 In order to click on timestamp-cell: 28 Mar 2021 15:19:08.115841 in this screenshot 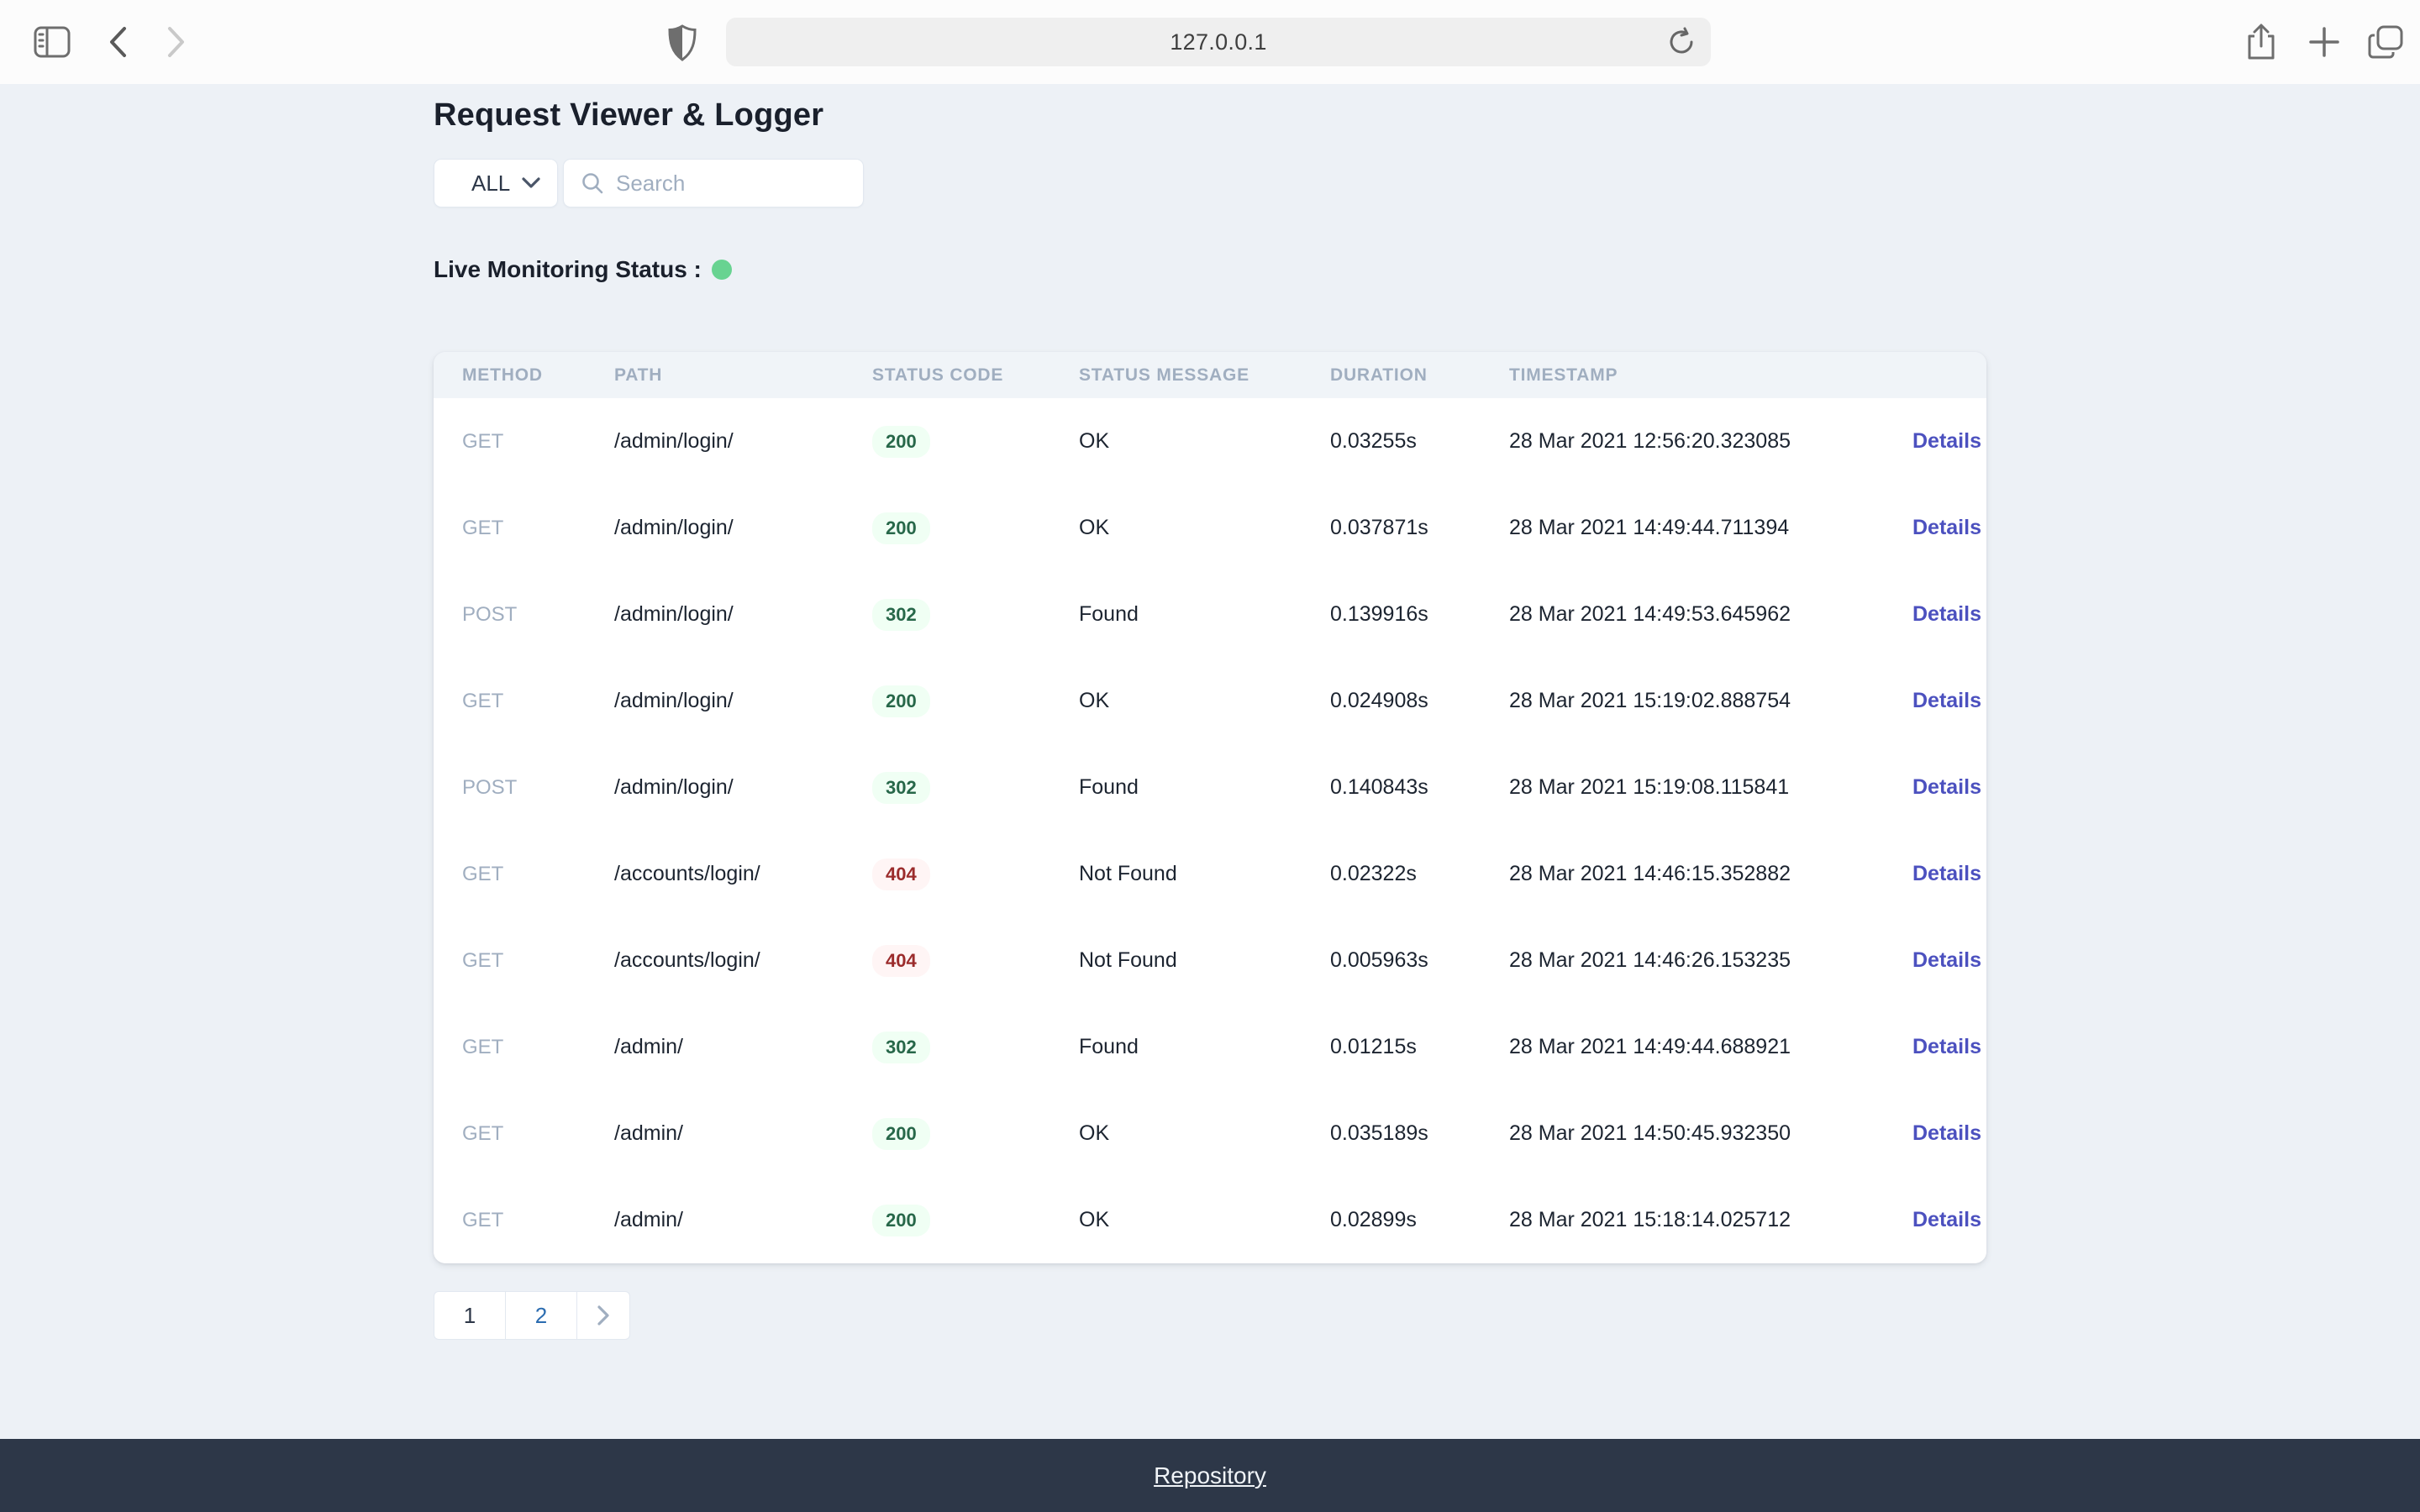, I will do `click(1650, 787)`.